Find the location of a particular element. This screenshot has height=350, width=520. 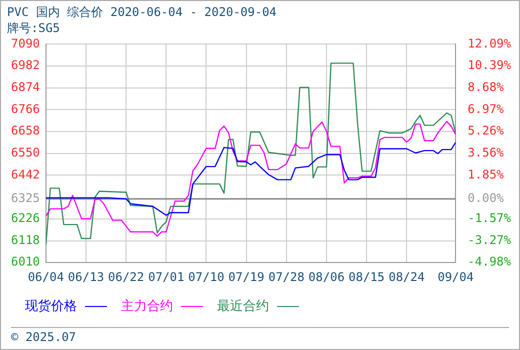

y-tick-label: 6118 is located at coordinates (25, 239).